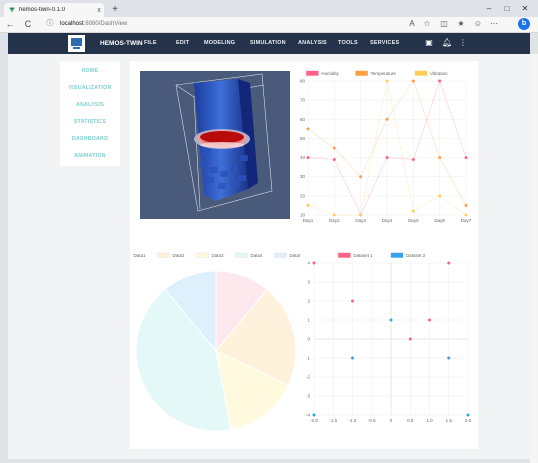 The image size is (538, 463). Describe the element at coordinates (76, 43) in the screenshot. I see `app-logo-icon` at that location.